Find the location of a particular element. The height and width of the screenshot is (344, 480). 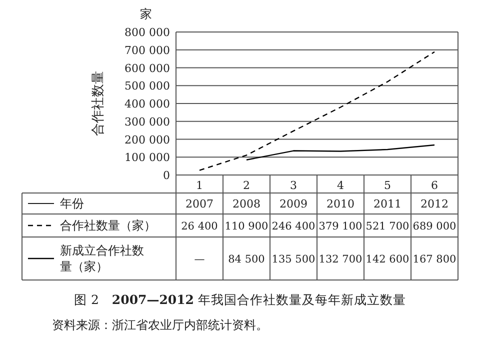

text: 图 2 2007—2012 年我国合作社数量及每年新成立数量 is located at coordinates (240, 299).